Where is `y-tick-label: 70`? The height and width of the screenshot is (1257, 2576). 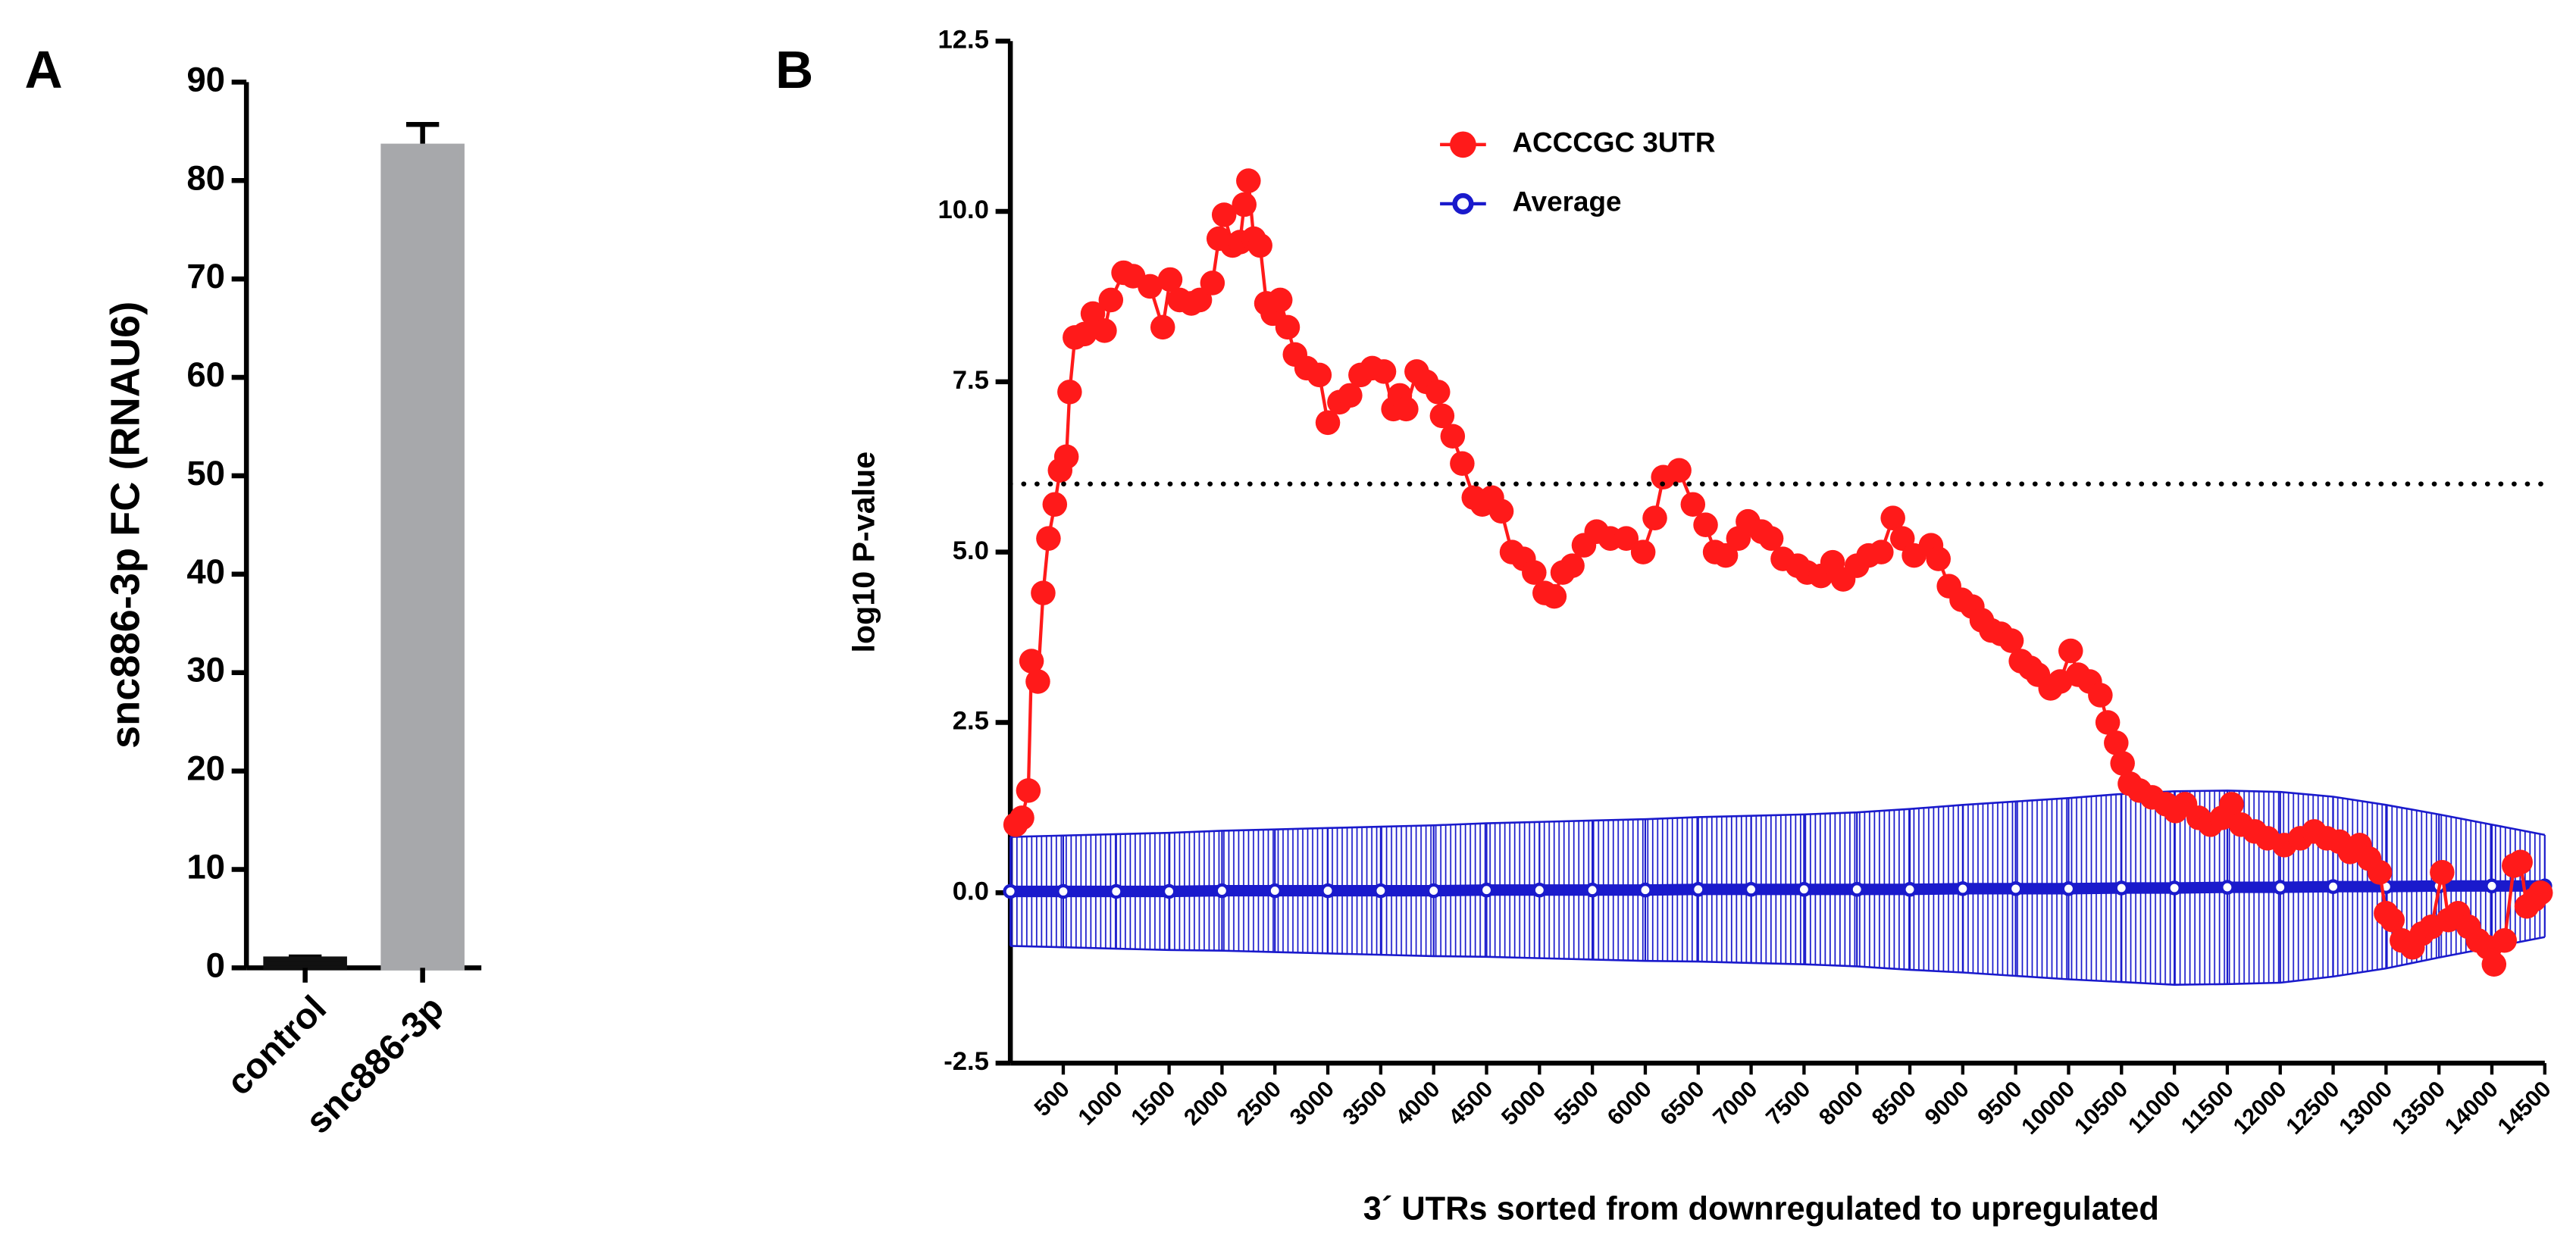
y-tick-label: 70 is located at coordinates (205, 276).